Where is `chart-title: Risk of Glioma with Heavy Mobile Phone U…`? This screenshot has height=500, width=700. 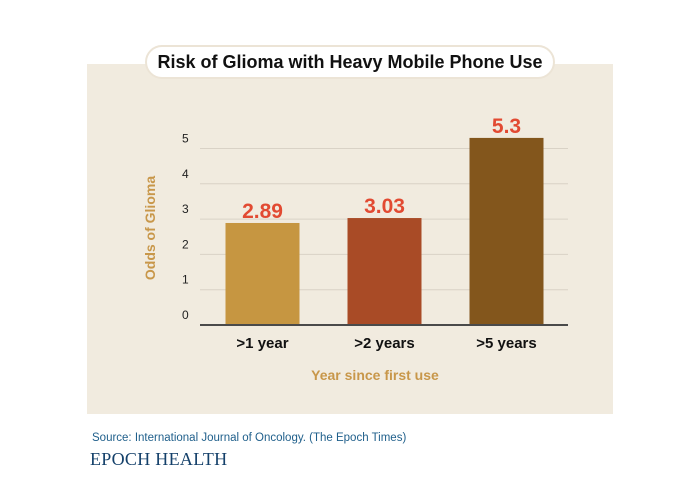 chart-title: Risk of Glioma with Heavy Mobile Phone U… is located at coordinates (350, 62).